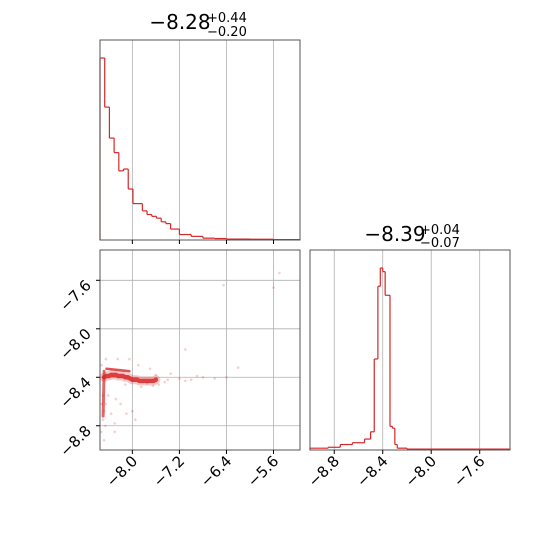 Image resolution: width=550 pixels, height=550 pixels. I want to click on scatter-xtick-label: −5.6, so click(263, 471).